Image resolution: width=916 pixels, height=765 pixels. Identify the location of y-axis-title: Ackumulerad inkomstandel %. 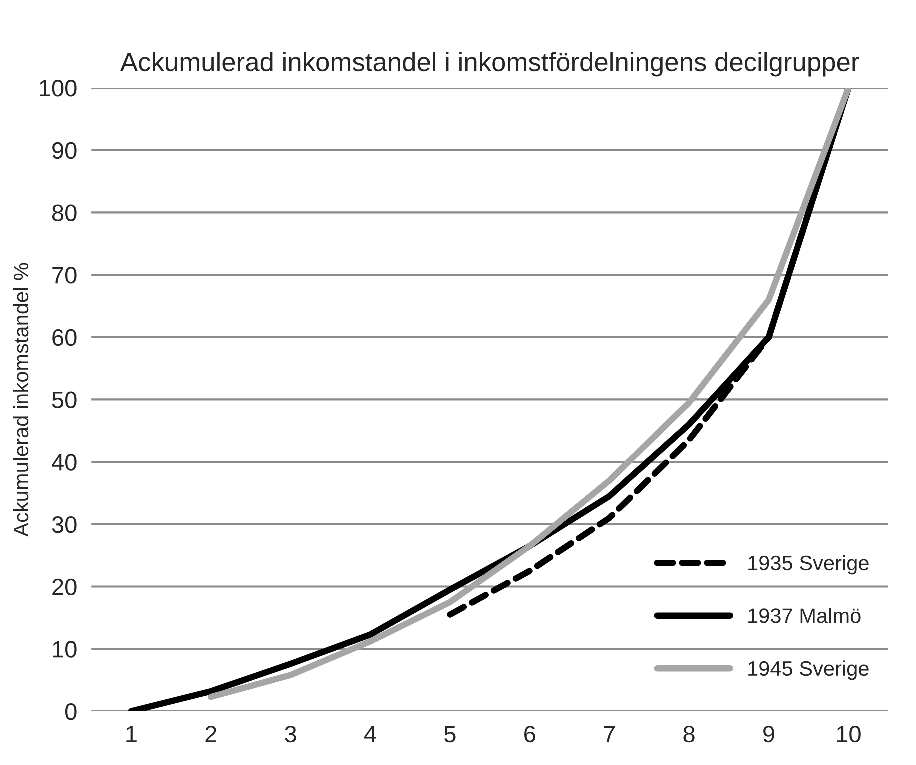
(21, 400).